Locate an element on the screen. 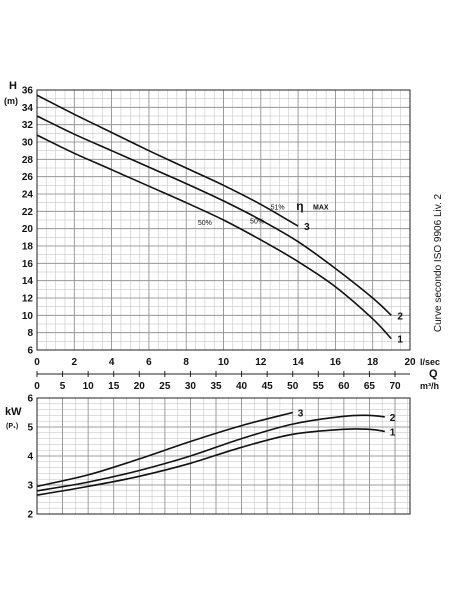 The width and height of the screenshot is (450, 600). top-x-tick-label: 20 is located at coordinates (410, 362).